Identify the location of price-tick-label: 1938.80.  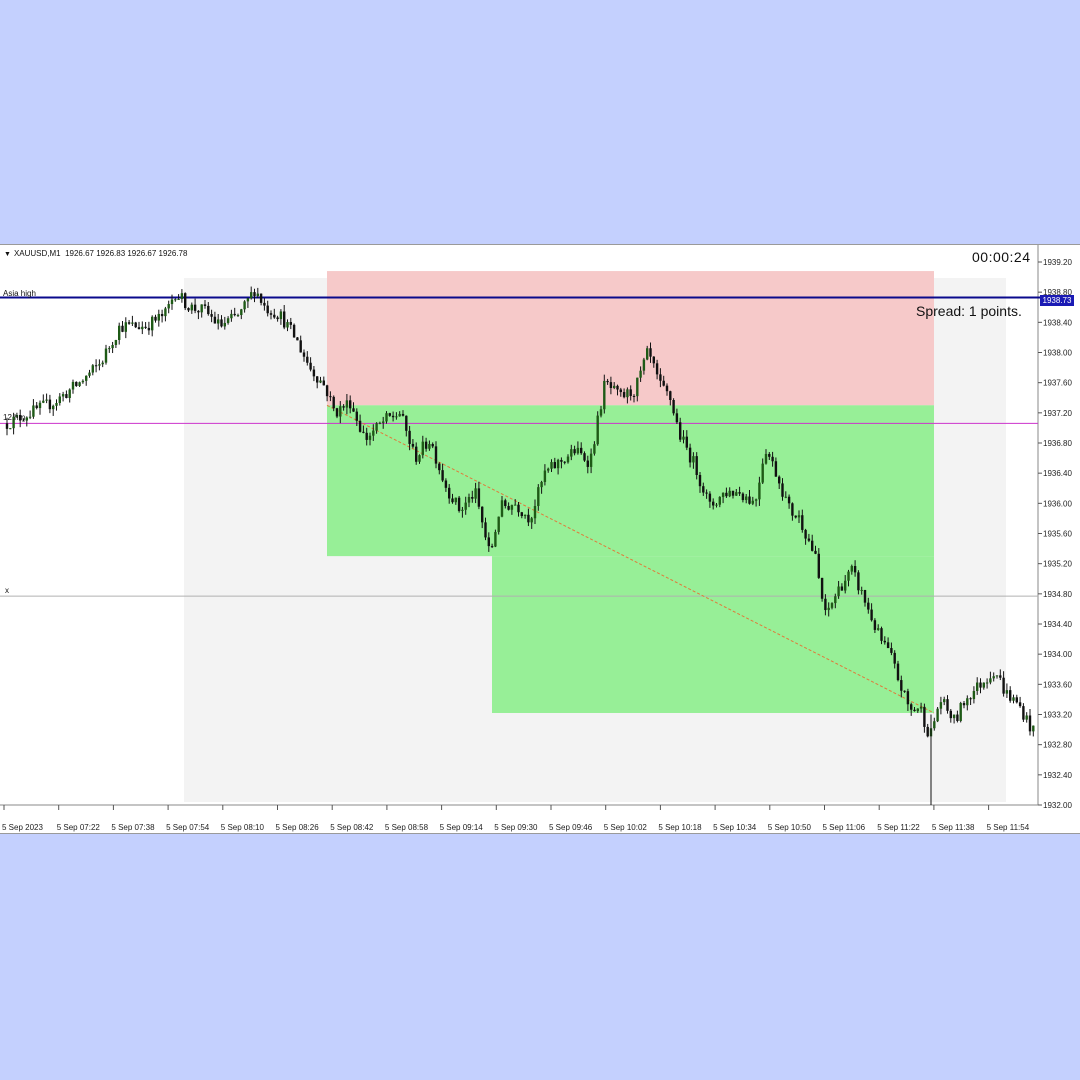
(1057, 292).